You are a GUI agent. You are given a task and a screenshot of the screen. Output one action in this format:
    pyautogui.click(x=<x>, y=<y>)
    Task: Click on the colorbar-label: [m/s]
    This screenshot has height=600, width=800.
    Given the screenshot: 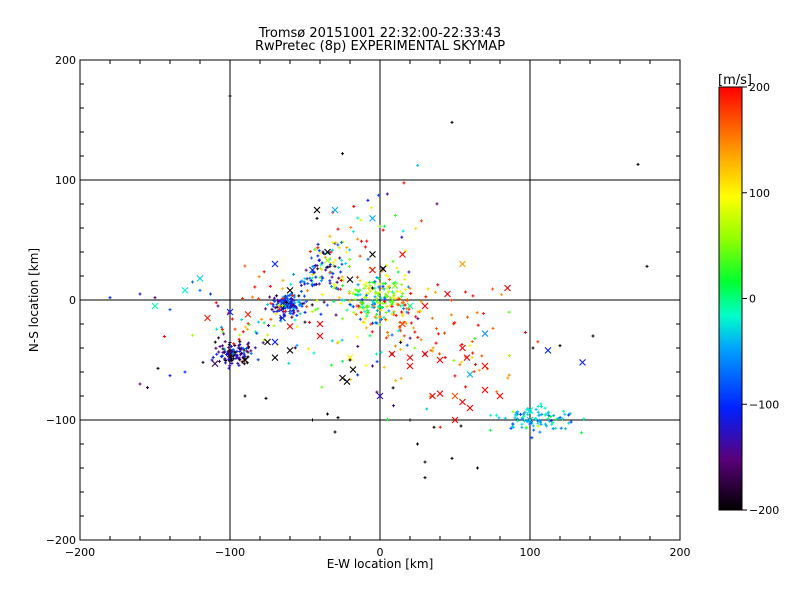 What is the action you would take?
    pyautogui.click(x=735, y=80)
    